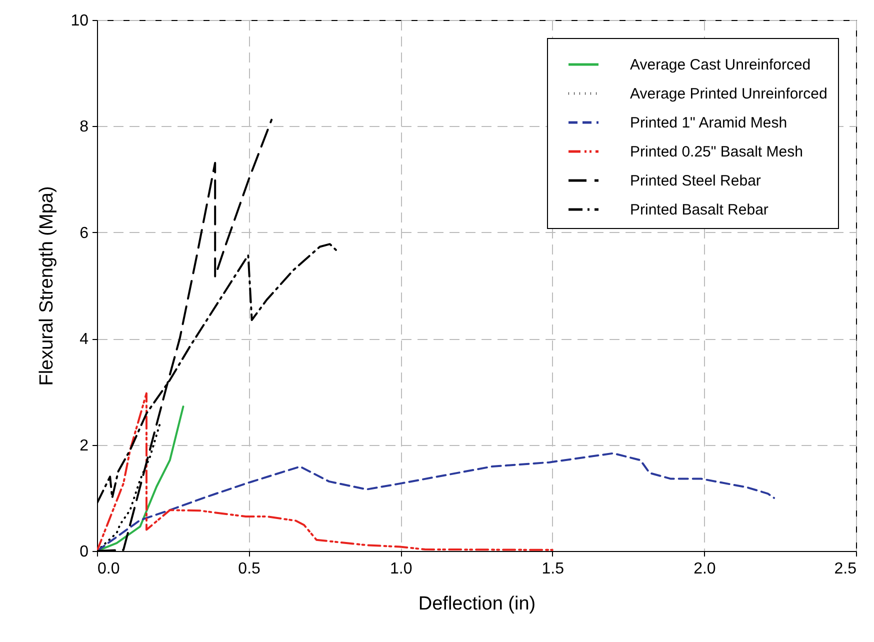 This screenshot has height=642, width=874. Describe the element at coordinates (249, 569) in the screenshot. I see `x-tick-label: 0.5` at that location.